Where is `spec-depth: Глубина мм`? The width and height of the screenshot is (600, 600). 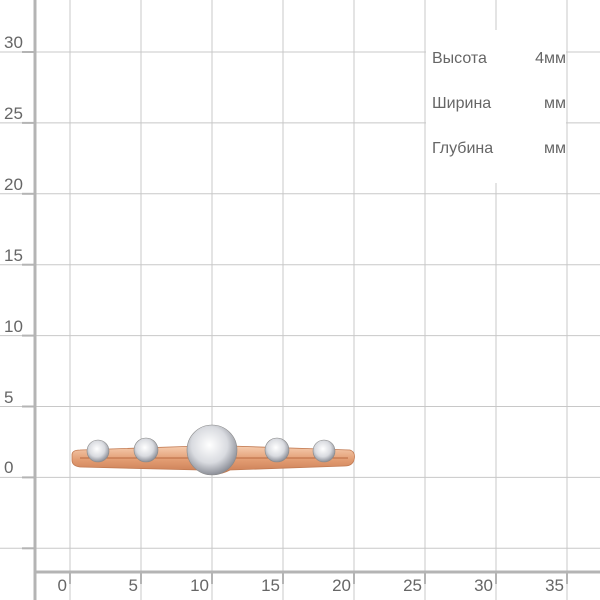 spec-depth: Глубина мм is located at coordinates (496, 148).